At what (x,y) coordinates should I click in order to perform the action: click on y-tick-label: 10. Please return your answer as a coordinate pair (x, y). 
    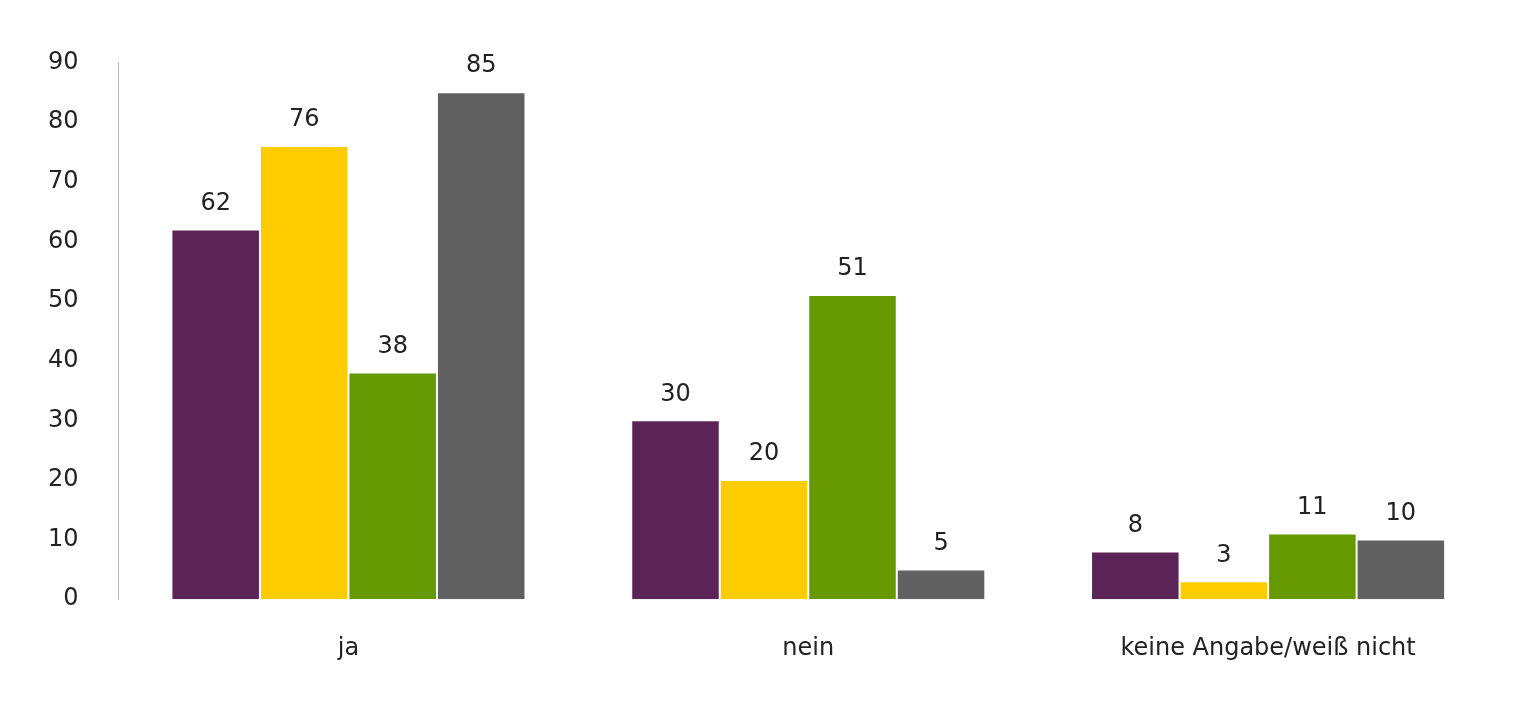
    Looking at the image, I should click on (63, 537).